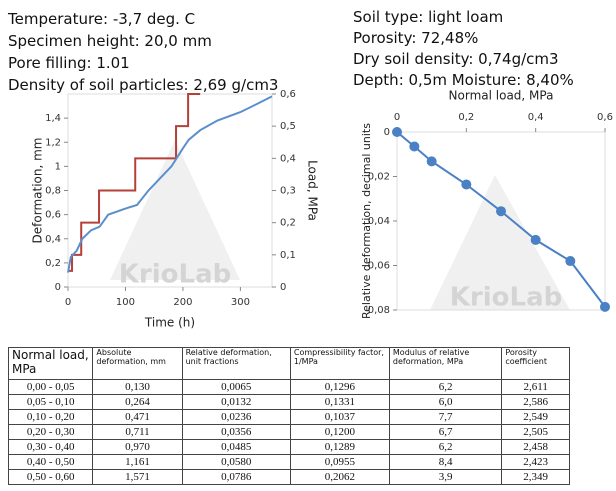 This screenshot has width=616, height=491. What do you see at coordinates (236, 432) in the screenshot?
I see `table-cell: 0,0356` at bounding box center [236, 432].